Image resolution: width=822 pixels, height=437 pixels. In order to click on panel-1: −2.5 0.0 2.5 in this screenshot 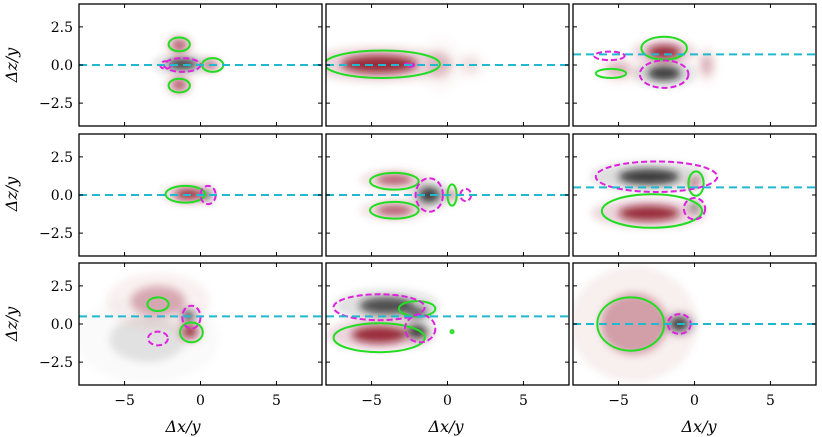, I will do `click(181, 65)`.